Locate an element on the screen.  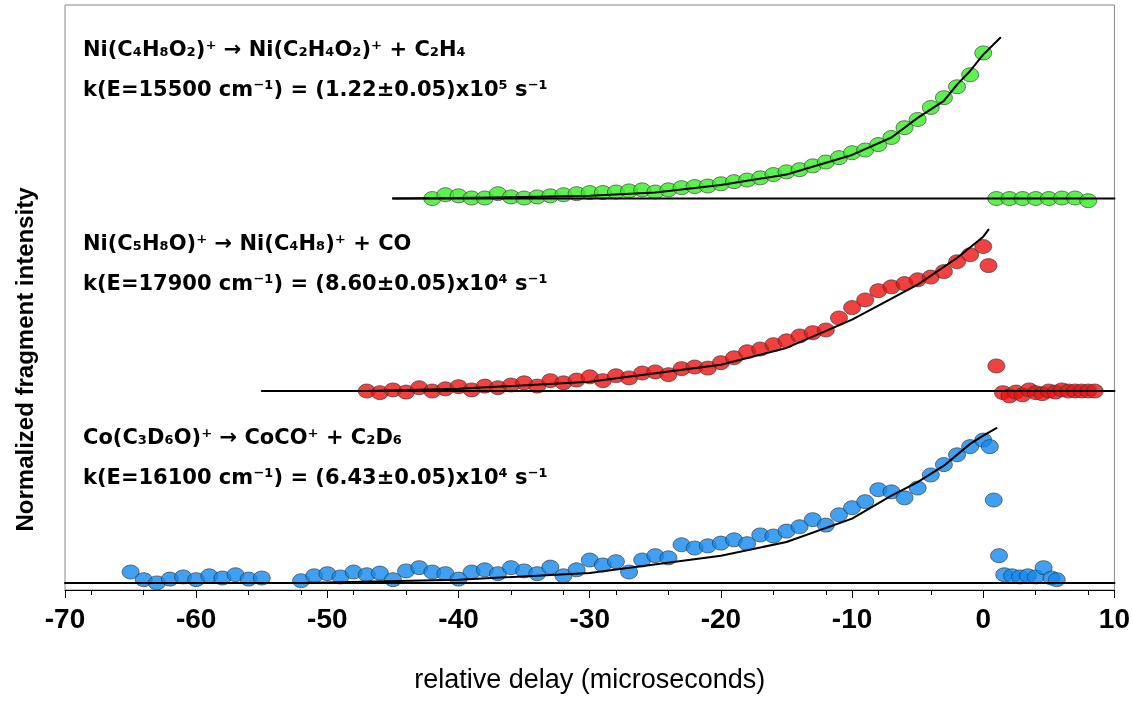
x-tick-label: -30 is located at coordinates (589, 618).